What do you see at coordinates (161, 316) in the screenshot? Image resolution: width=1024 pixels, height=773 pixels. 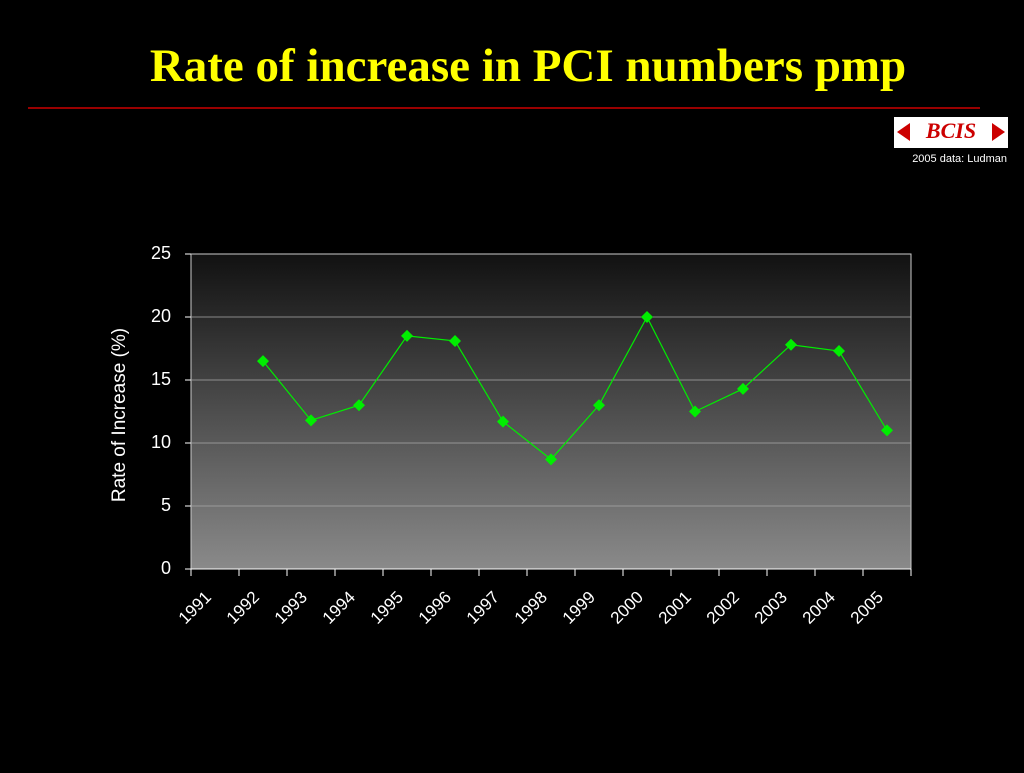 I see `y-tick-label: 20` at bounding box center [161, 316].